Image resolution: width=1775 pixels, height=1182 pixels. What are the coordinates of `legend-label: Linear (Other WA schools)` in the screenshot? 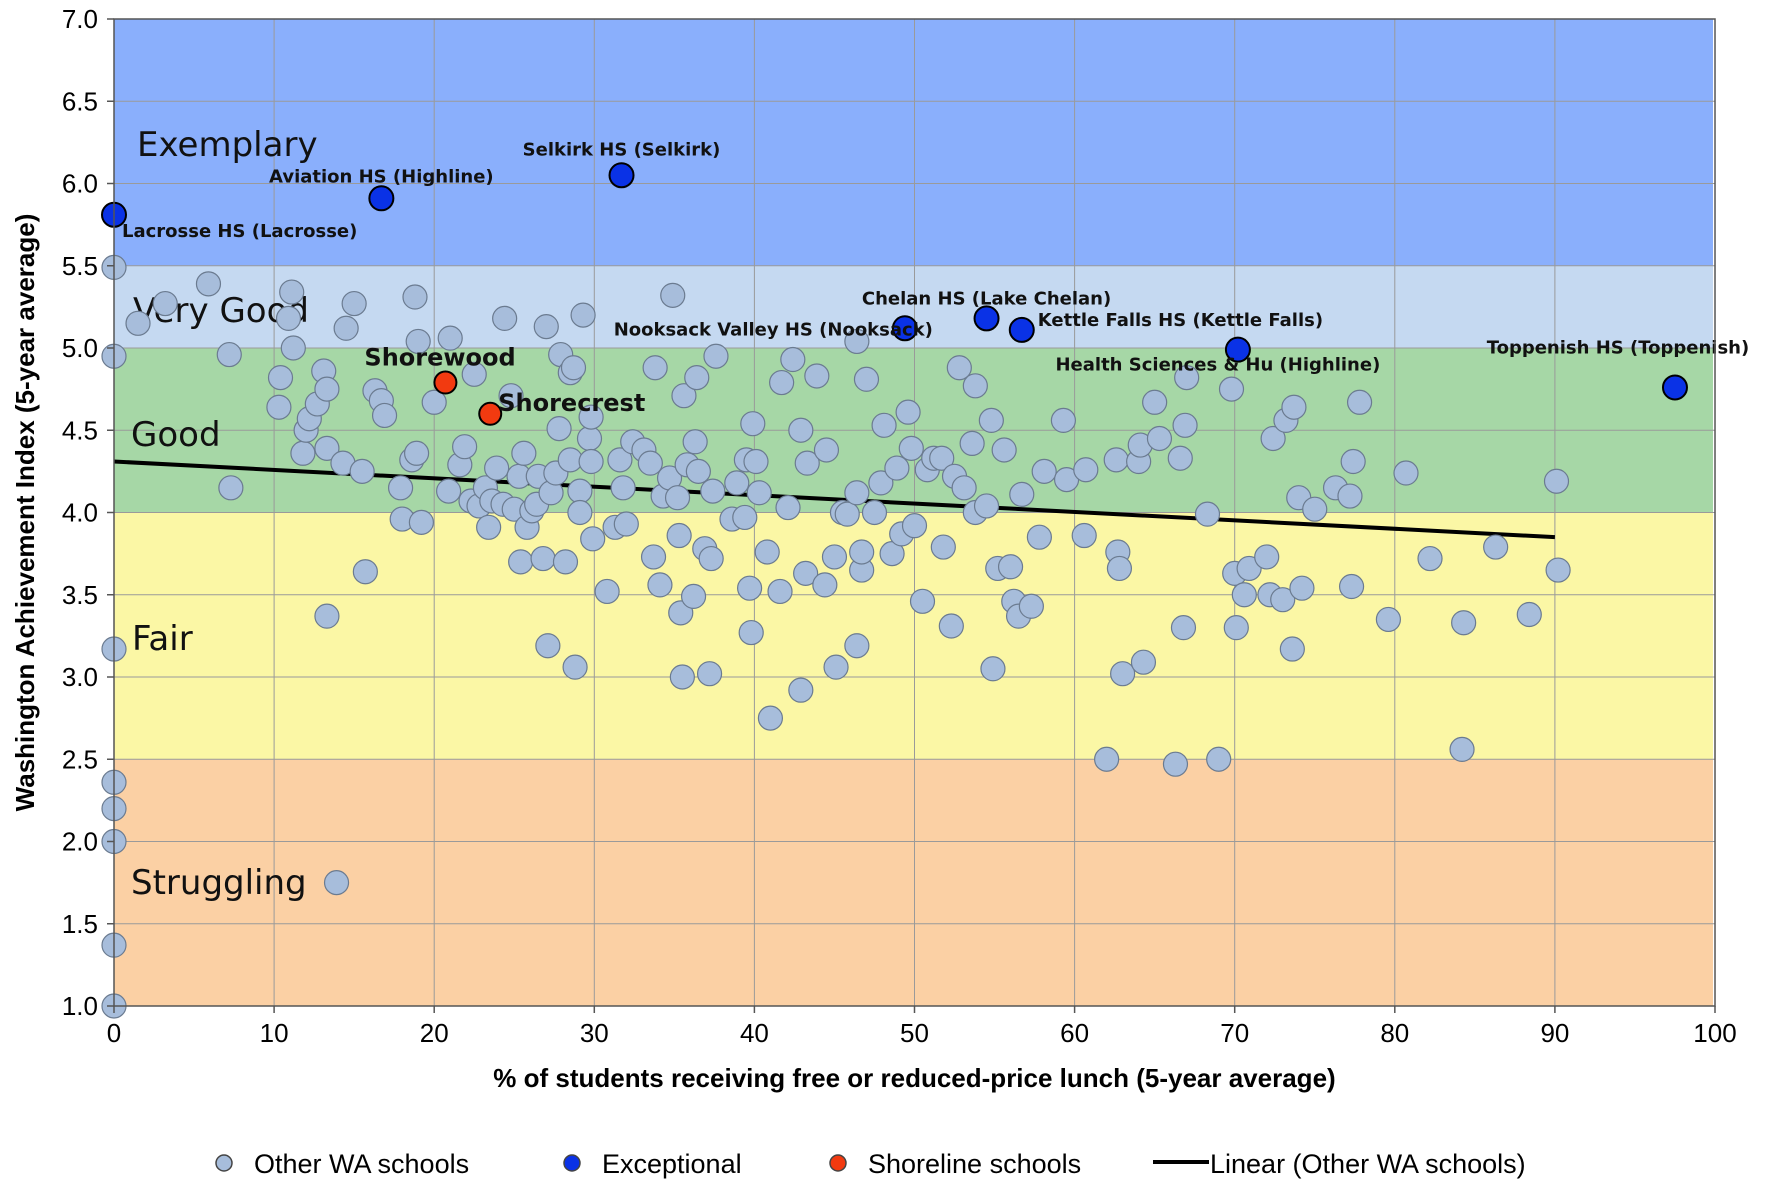 It's located at (1368, 1164).